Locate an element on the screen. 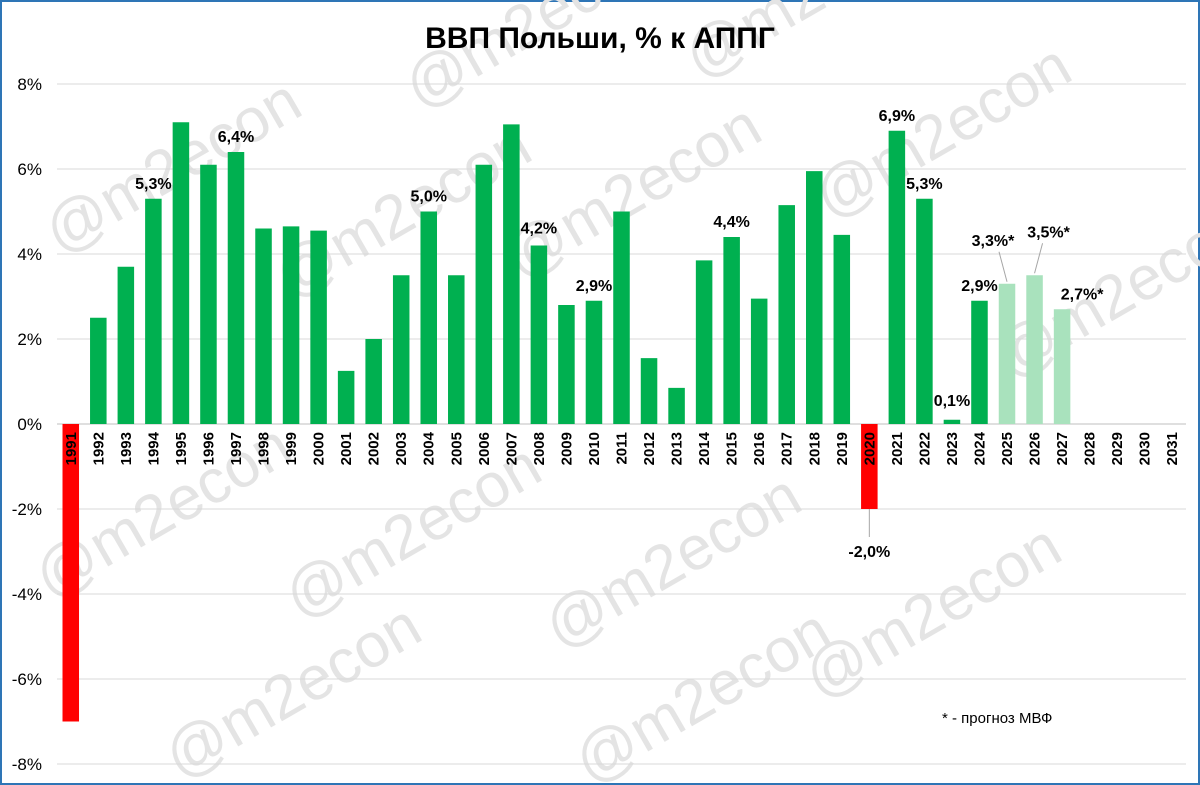  x-tick-2007: 2007 is located at coordinates (511, 448).